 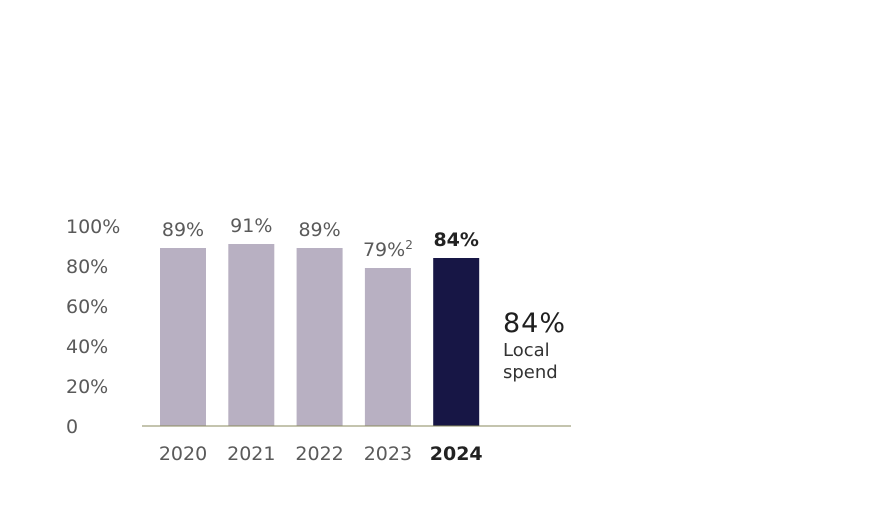 I want to click on x-tick-label-2023: 2023, so click(x=388, y=454).